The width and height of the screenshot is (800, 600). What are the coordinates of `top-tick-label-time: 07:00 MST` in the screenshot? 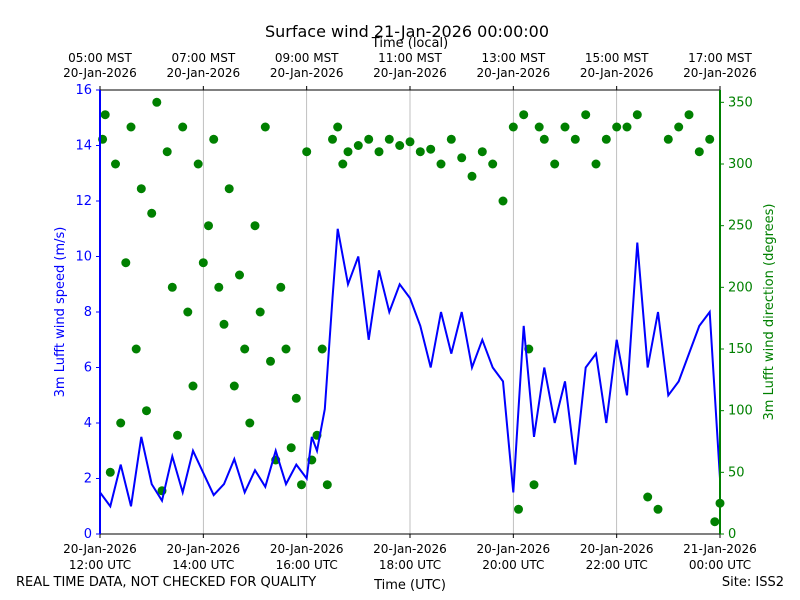 It's located at (203, 58).